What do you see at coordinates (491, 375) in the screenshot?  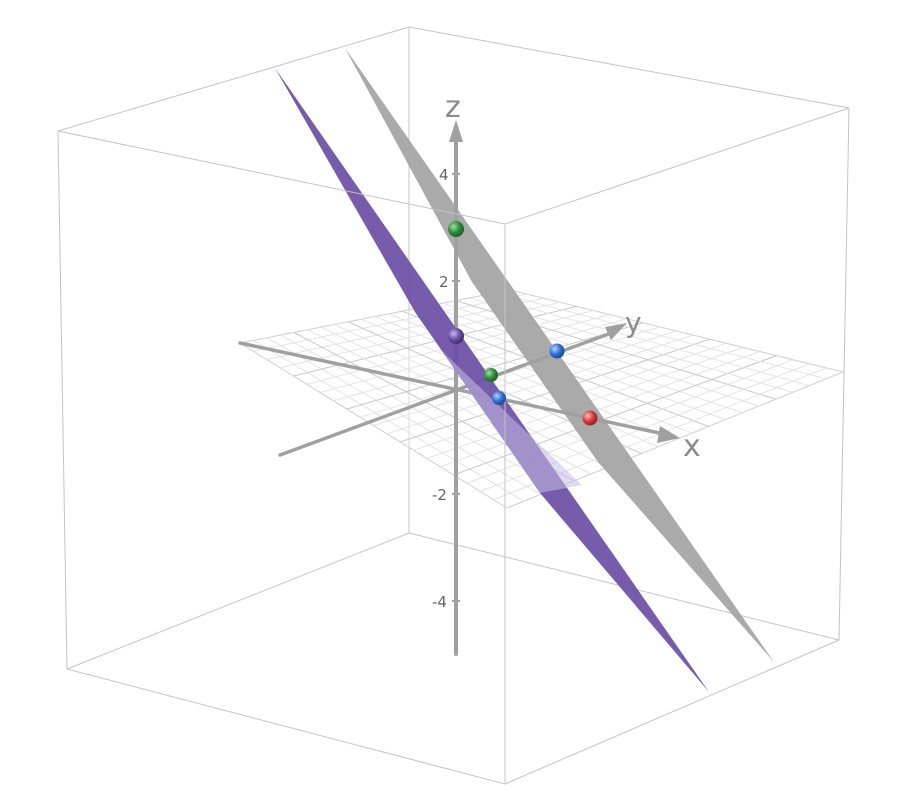 I see `green-point-center` at bounding box center [491, 375].